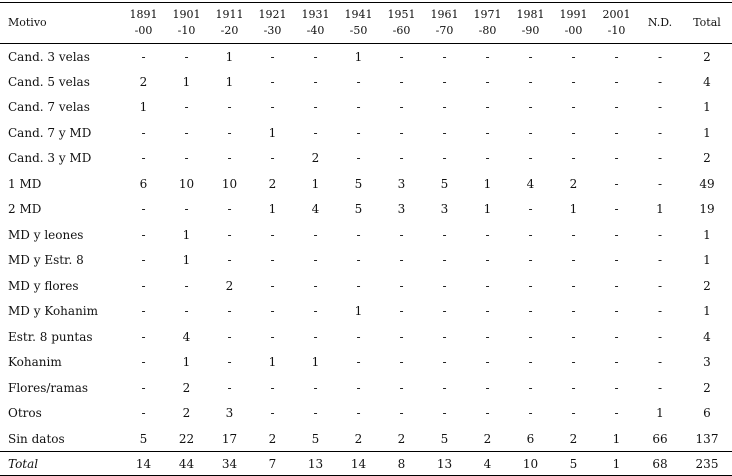 The width and height of the screenshot is (732, 476). What do you see at coordinates (366, 82) in the screenshot?
I see `table-row: Cand. 5 velas 2 1 1 - - - - - - - - - - 4` at bounding box center [366, 82].